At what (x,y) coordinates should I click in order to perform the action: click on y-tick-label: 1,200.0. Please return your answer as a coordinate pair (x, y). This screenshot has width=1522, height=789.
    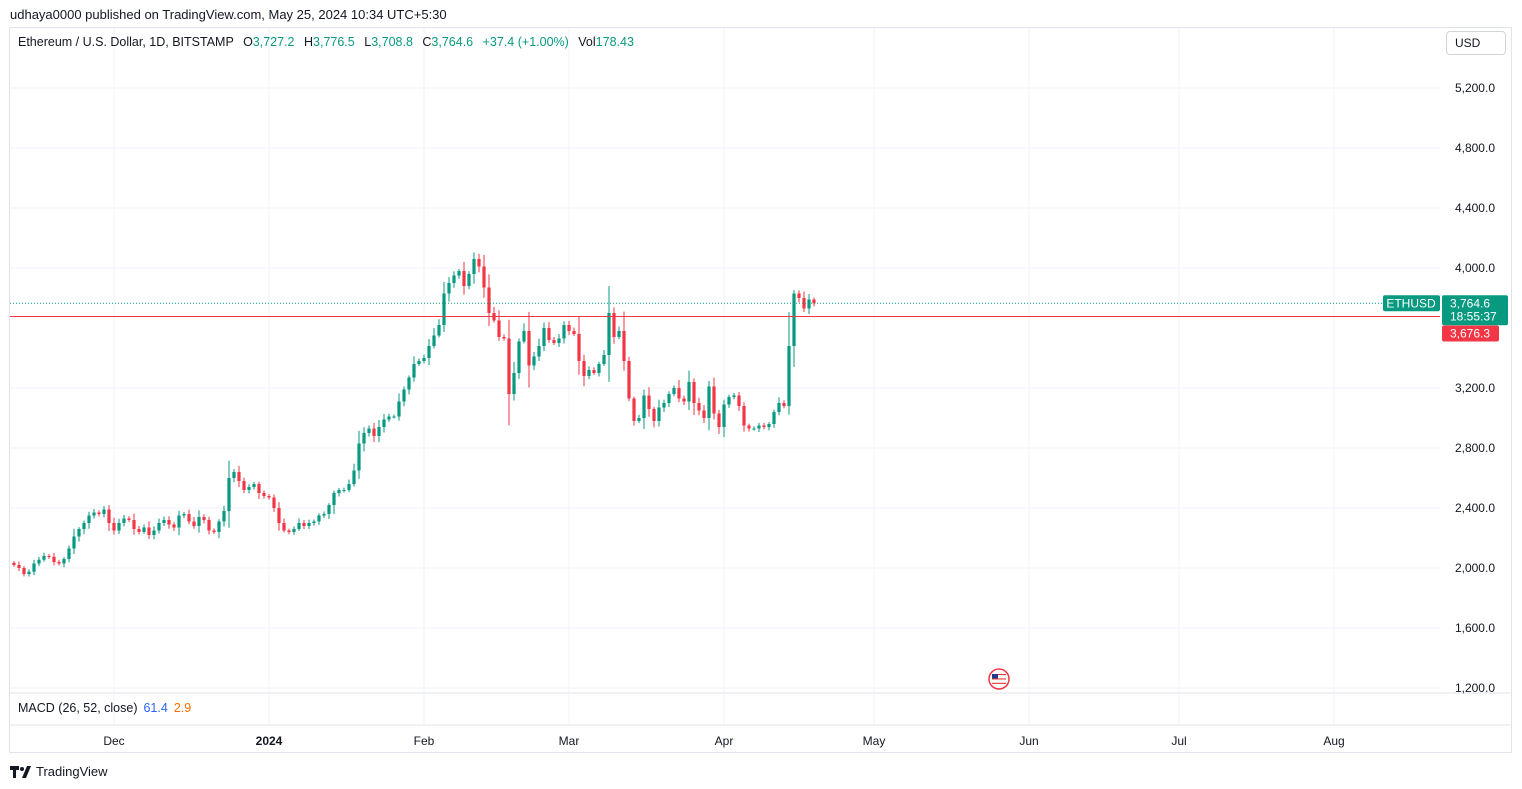
    Looking at the image, I should click on (1475, 688).